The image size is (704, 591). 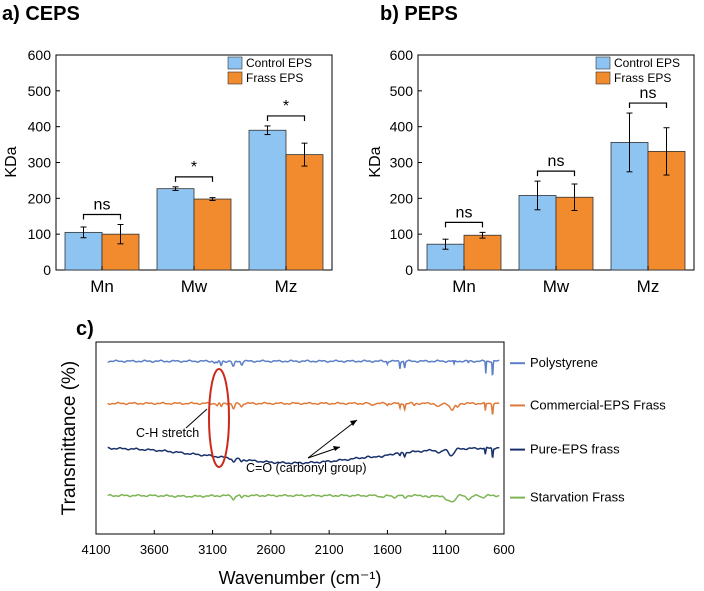 I want to click on x-tick-label: 600, so click(x=504, y=549).